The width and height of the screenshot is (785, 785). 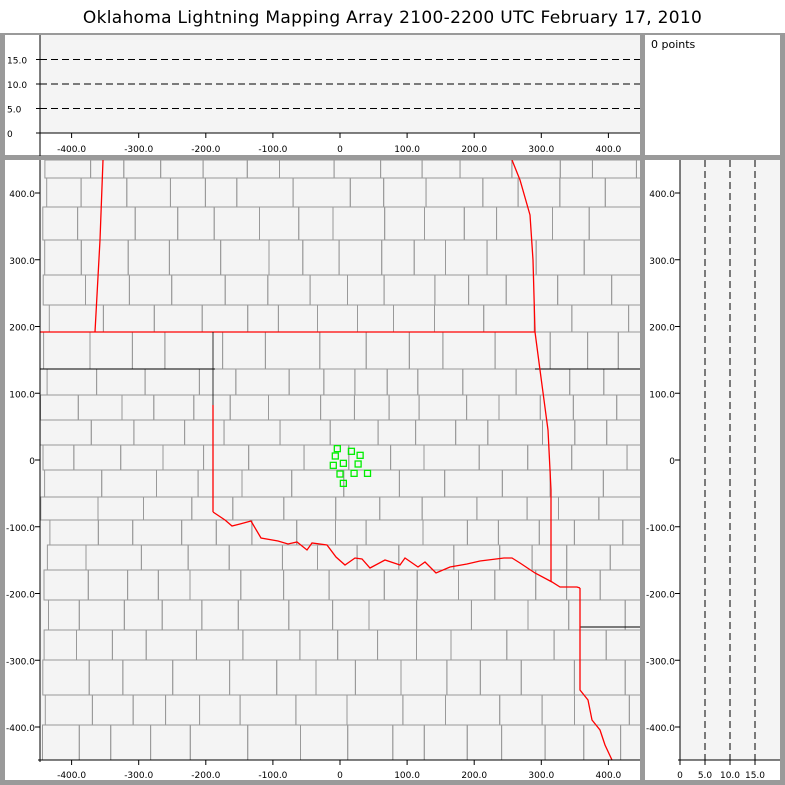 I want to click on plan-y-tick-label: 200.0, so click(x=22, y=329).